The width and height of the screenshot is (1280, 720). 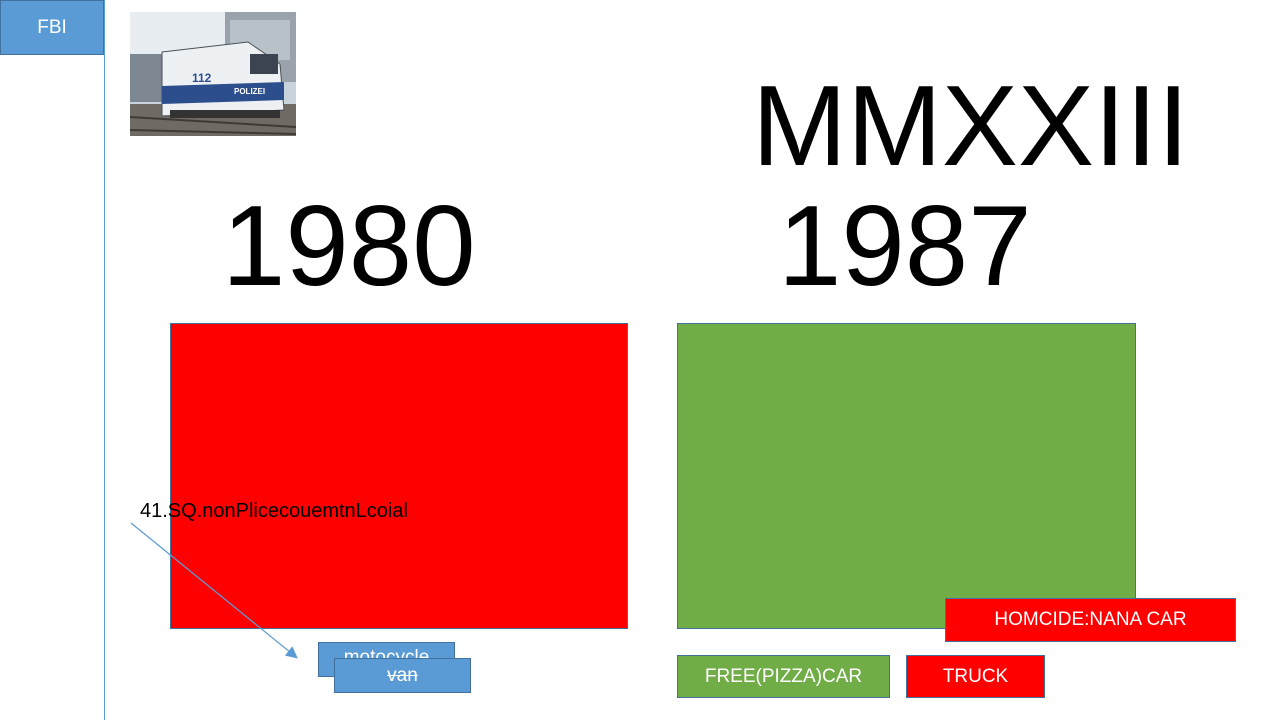 I want to click on van-label: van, so click(x=402, y=675).